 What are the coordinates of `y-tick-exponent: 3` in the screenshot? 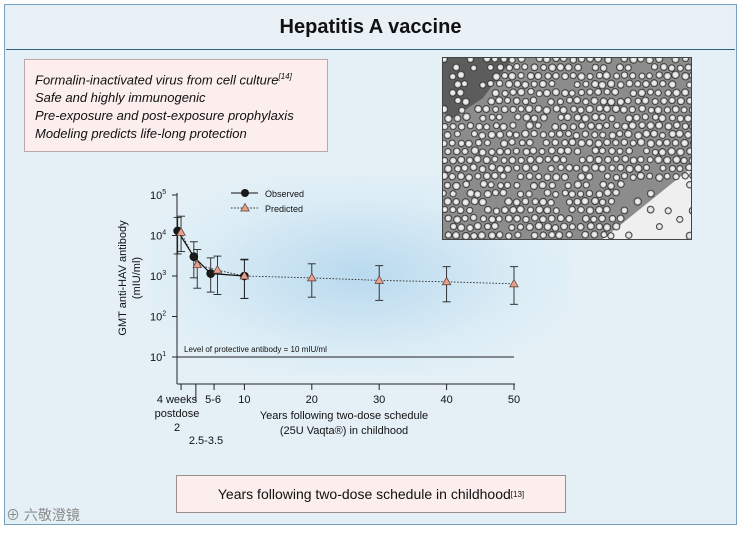 It's located at (164, 273).